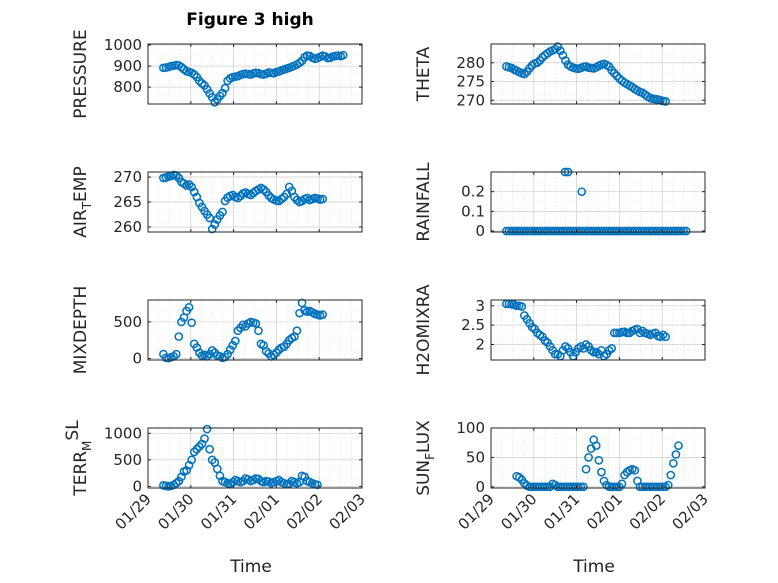  I want to click on x-tick-label: 02/03, so click(347, 511).